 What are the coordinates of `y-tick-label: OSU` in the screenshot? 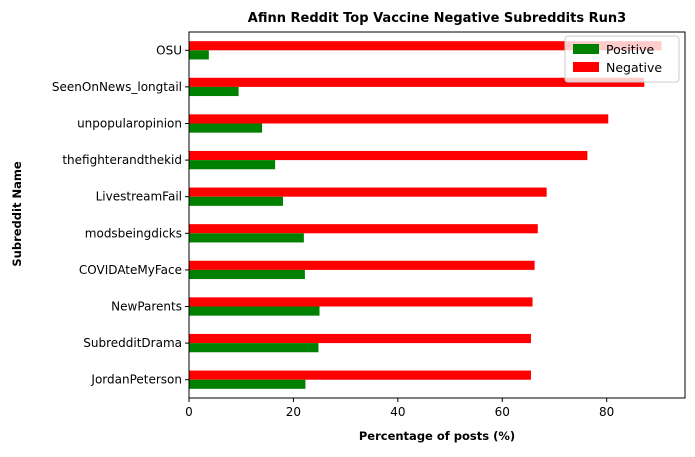 It's located at (169, 50).